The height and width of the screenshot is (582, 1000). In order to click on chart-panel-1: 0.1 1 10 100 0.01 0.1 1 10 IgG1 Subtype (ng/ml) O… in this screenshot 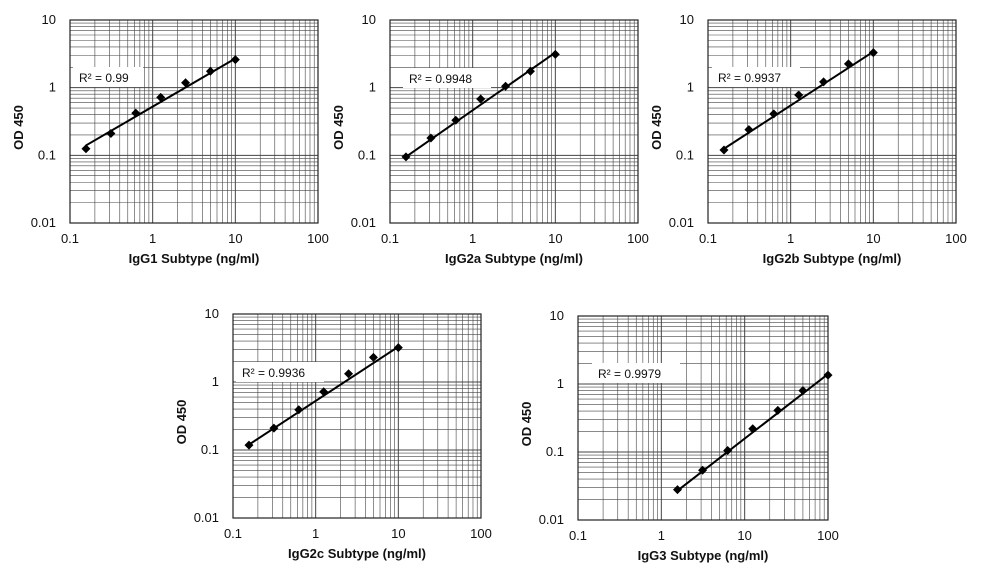, I will do `click(170, 139)`.